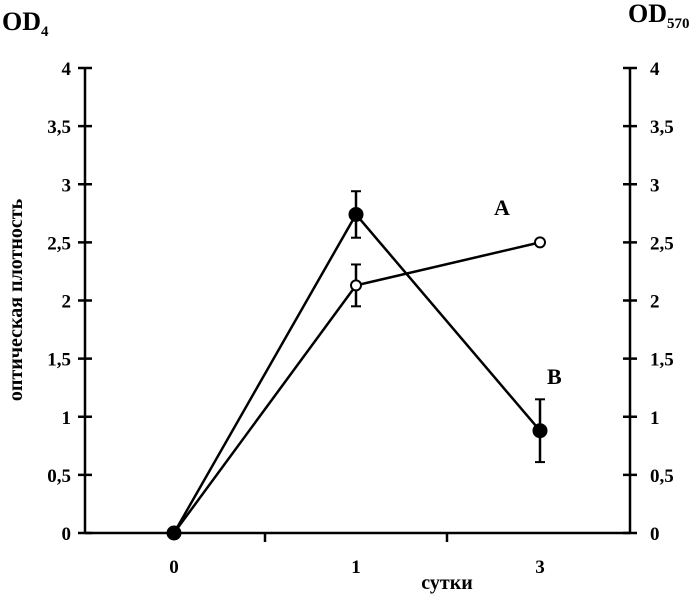  What do you see at coordinates (662, 360) in the screenshot?
I see `y-tick-label-right: 1,5` at bounding box center [662, 360].